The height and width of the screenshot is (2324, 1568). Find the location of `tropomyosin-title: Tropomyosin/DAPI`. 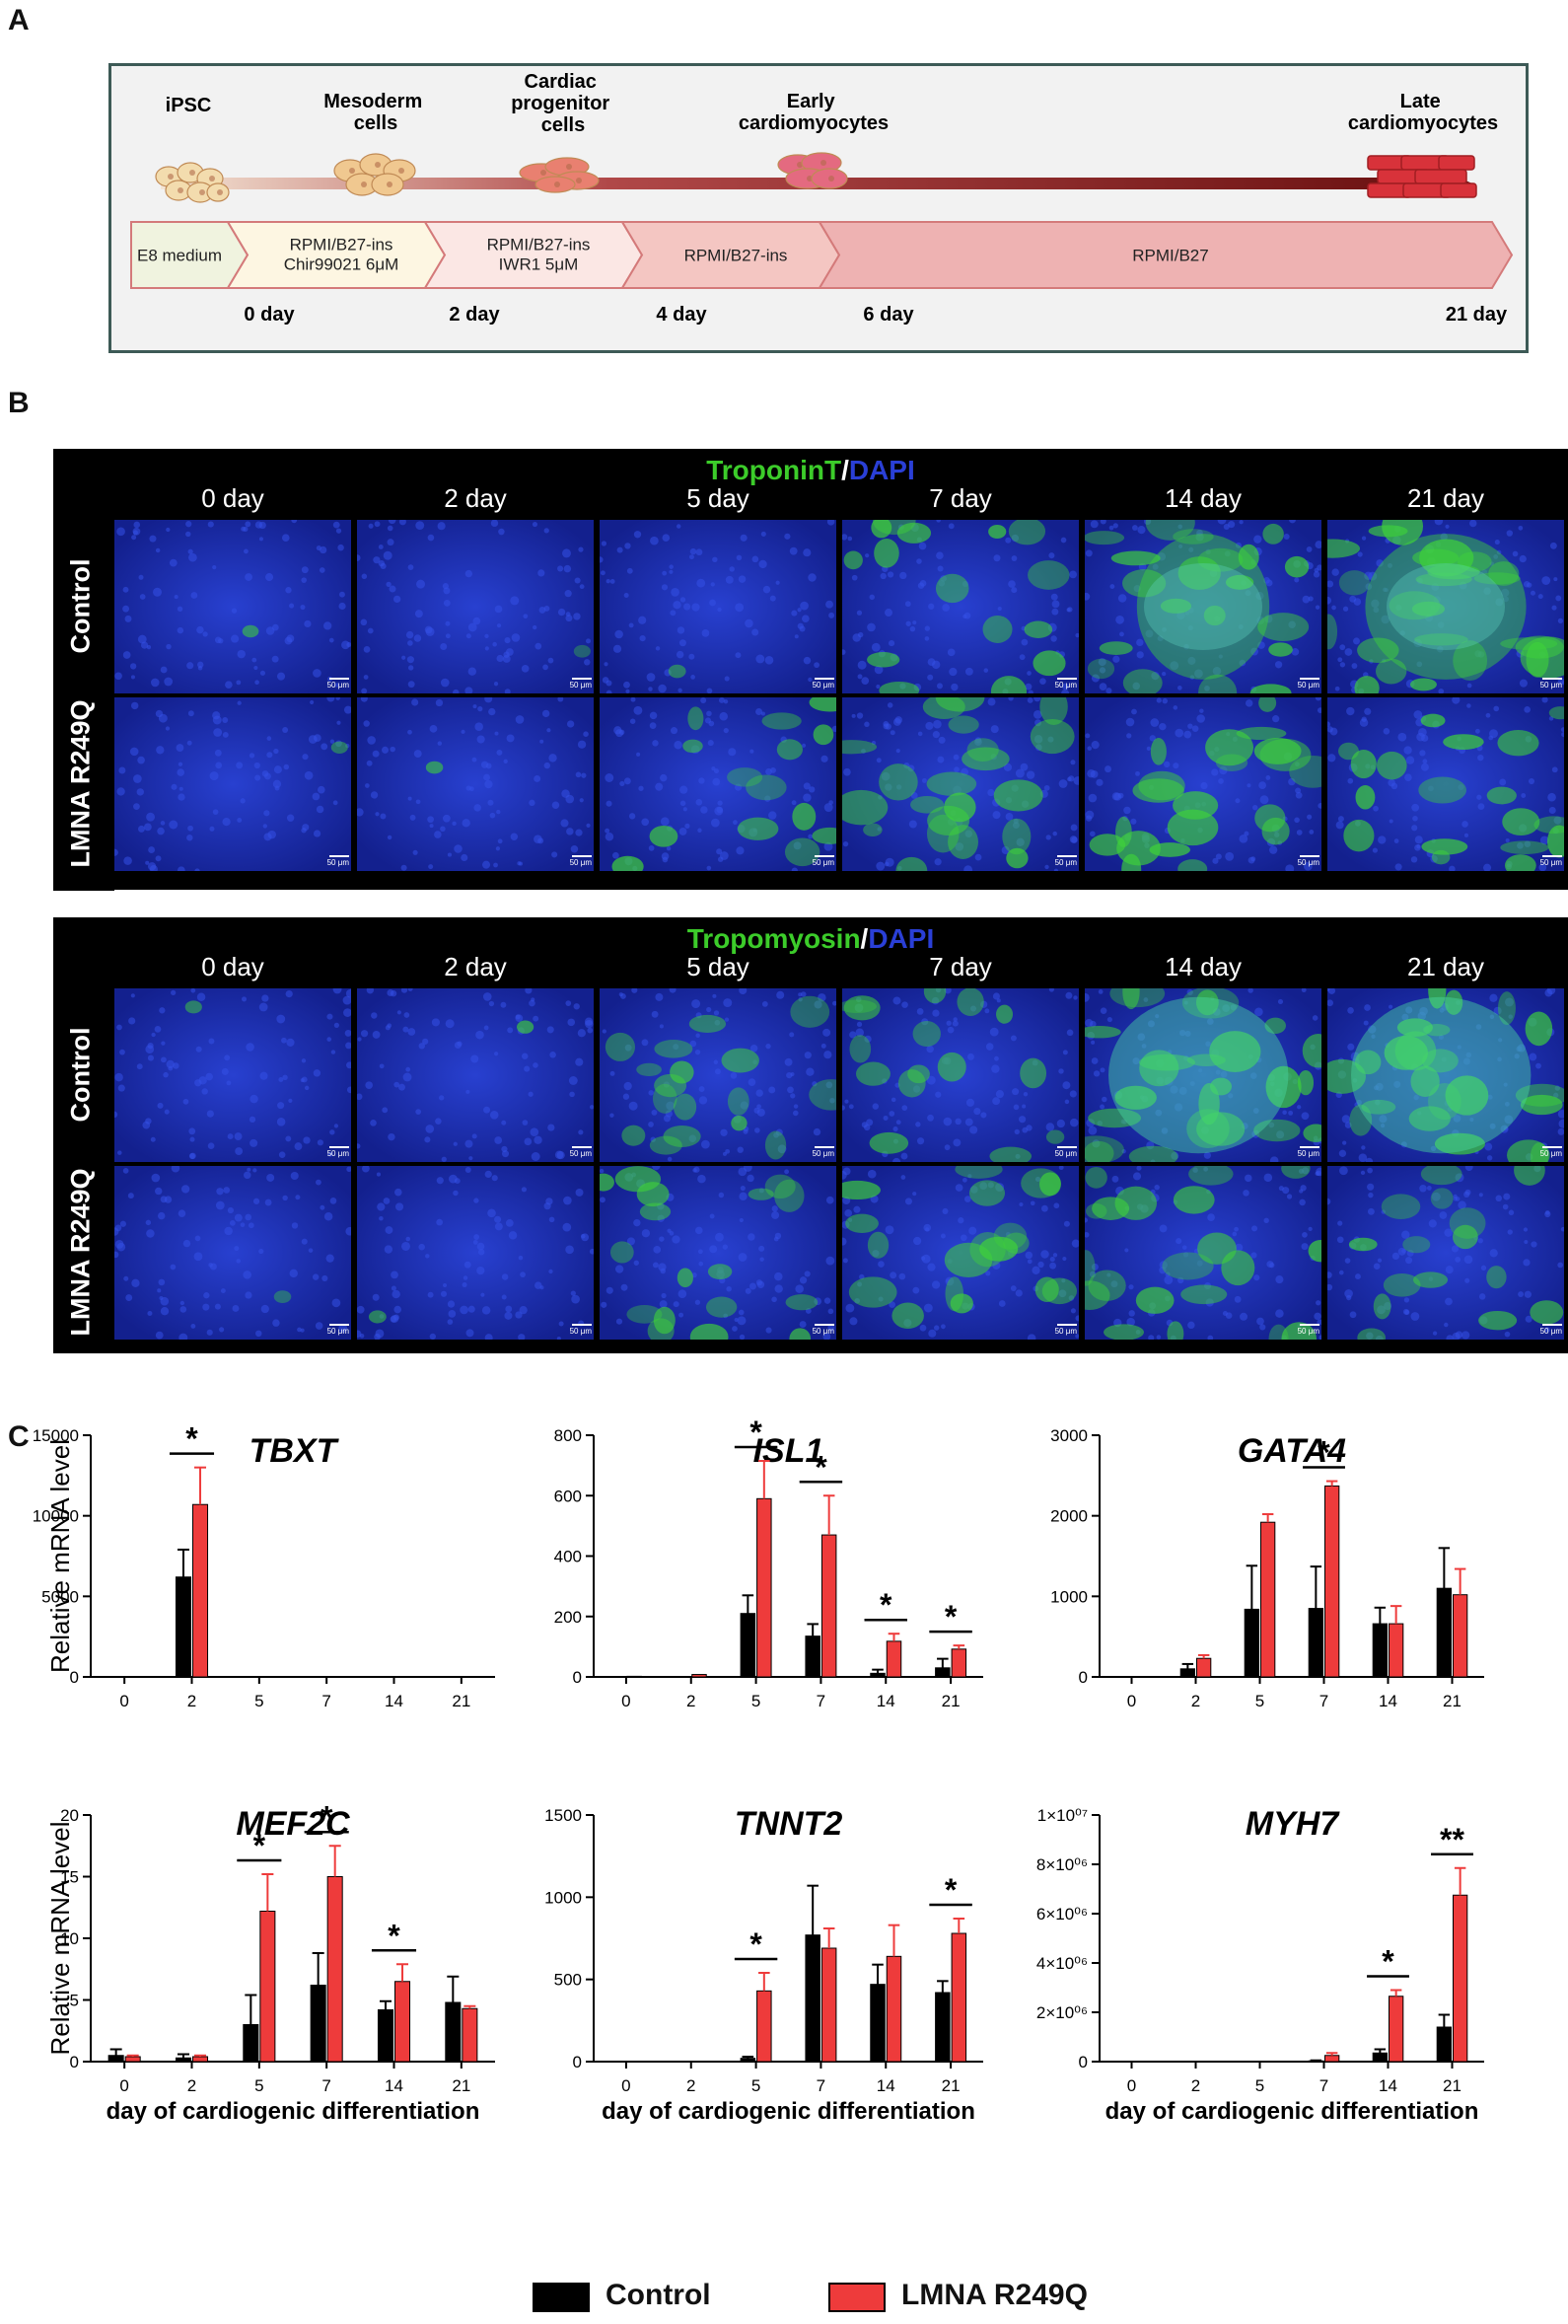

tropomyosin-title: Tropomyosin/DAPI is located at coordinates (810, 938).